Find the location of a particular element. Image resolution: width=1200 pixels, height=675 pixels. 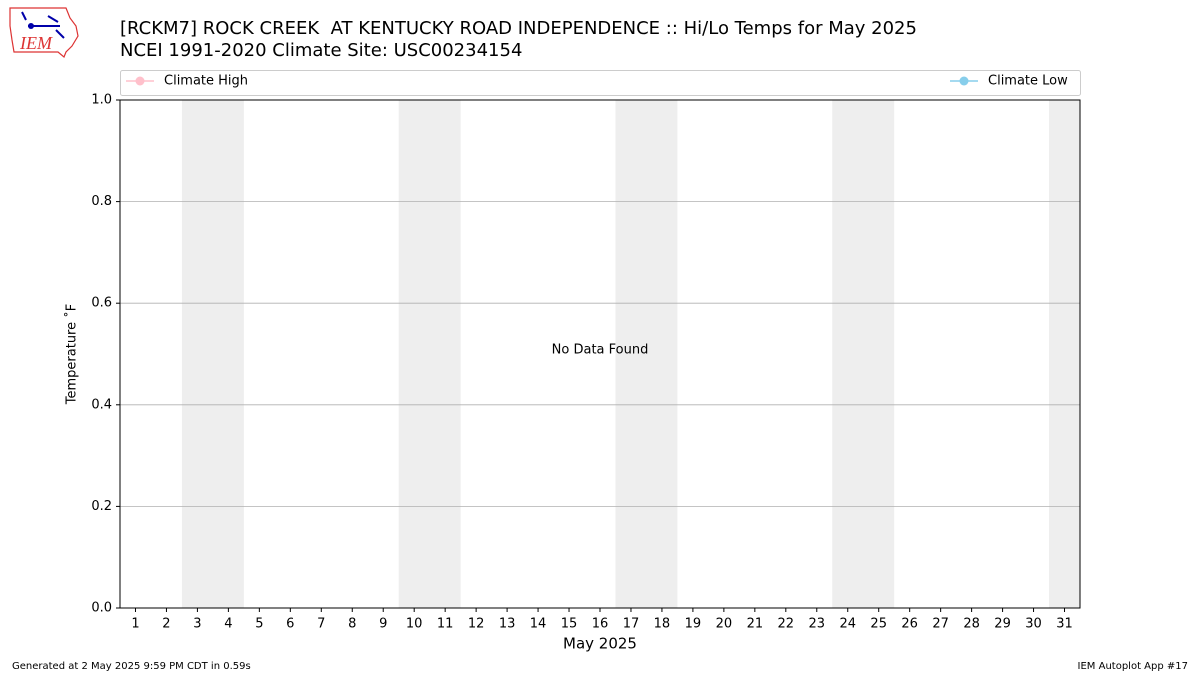

x-tick-label: 18 is located at coordinates (662, 624).